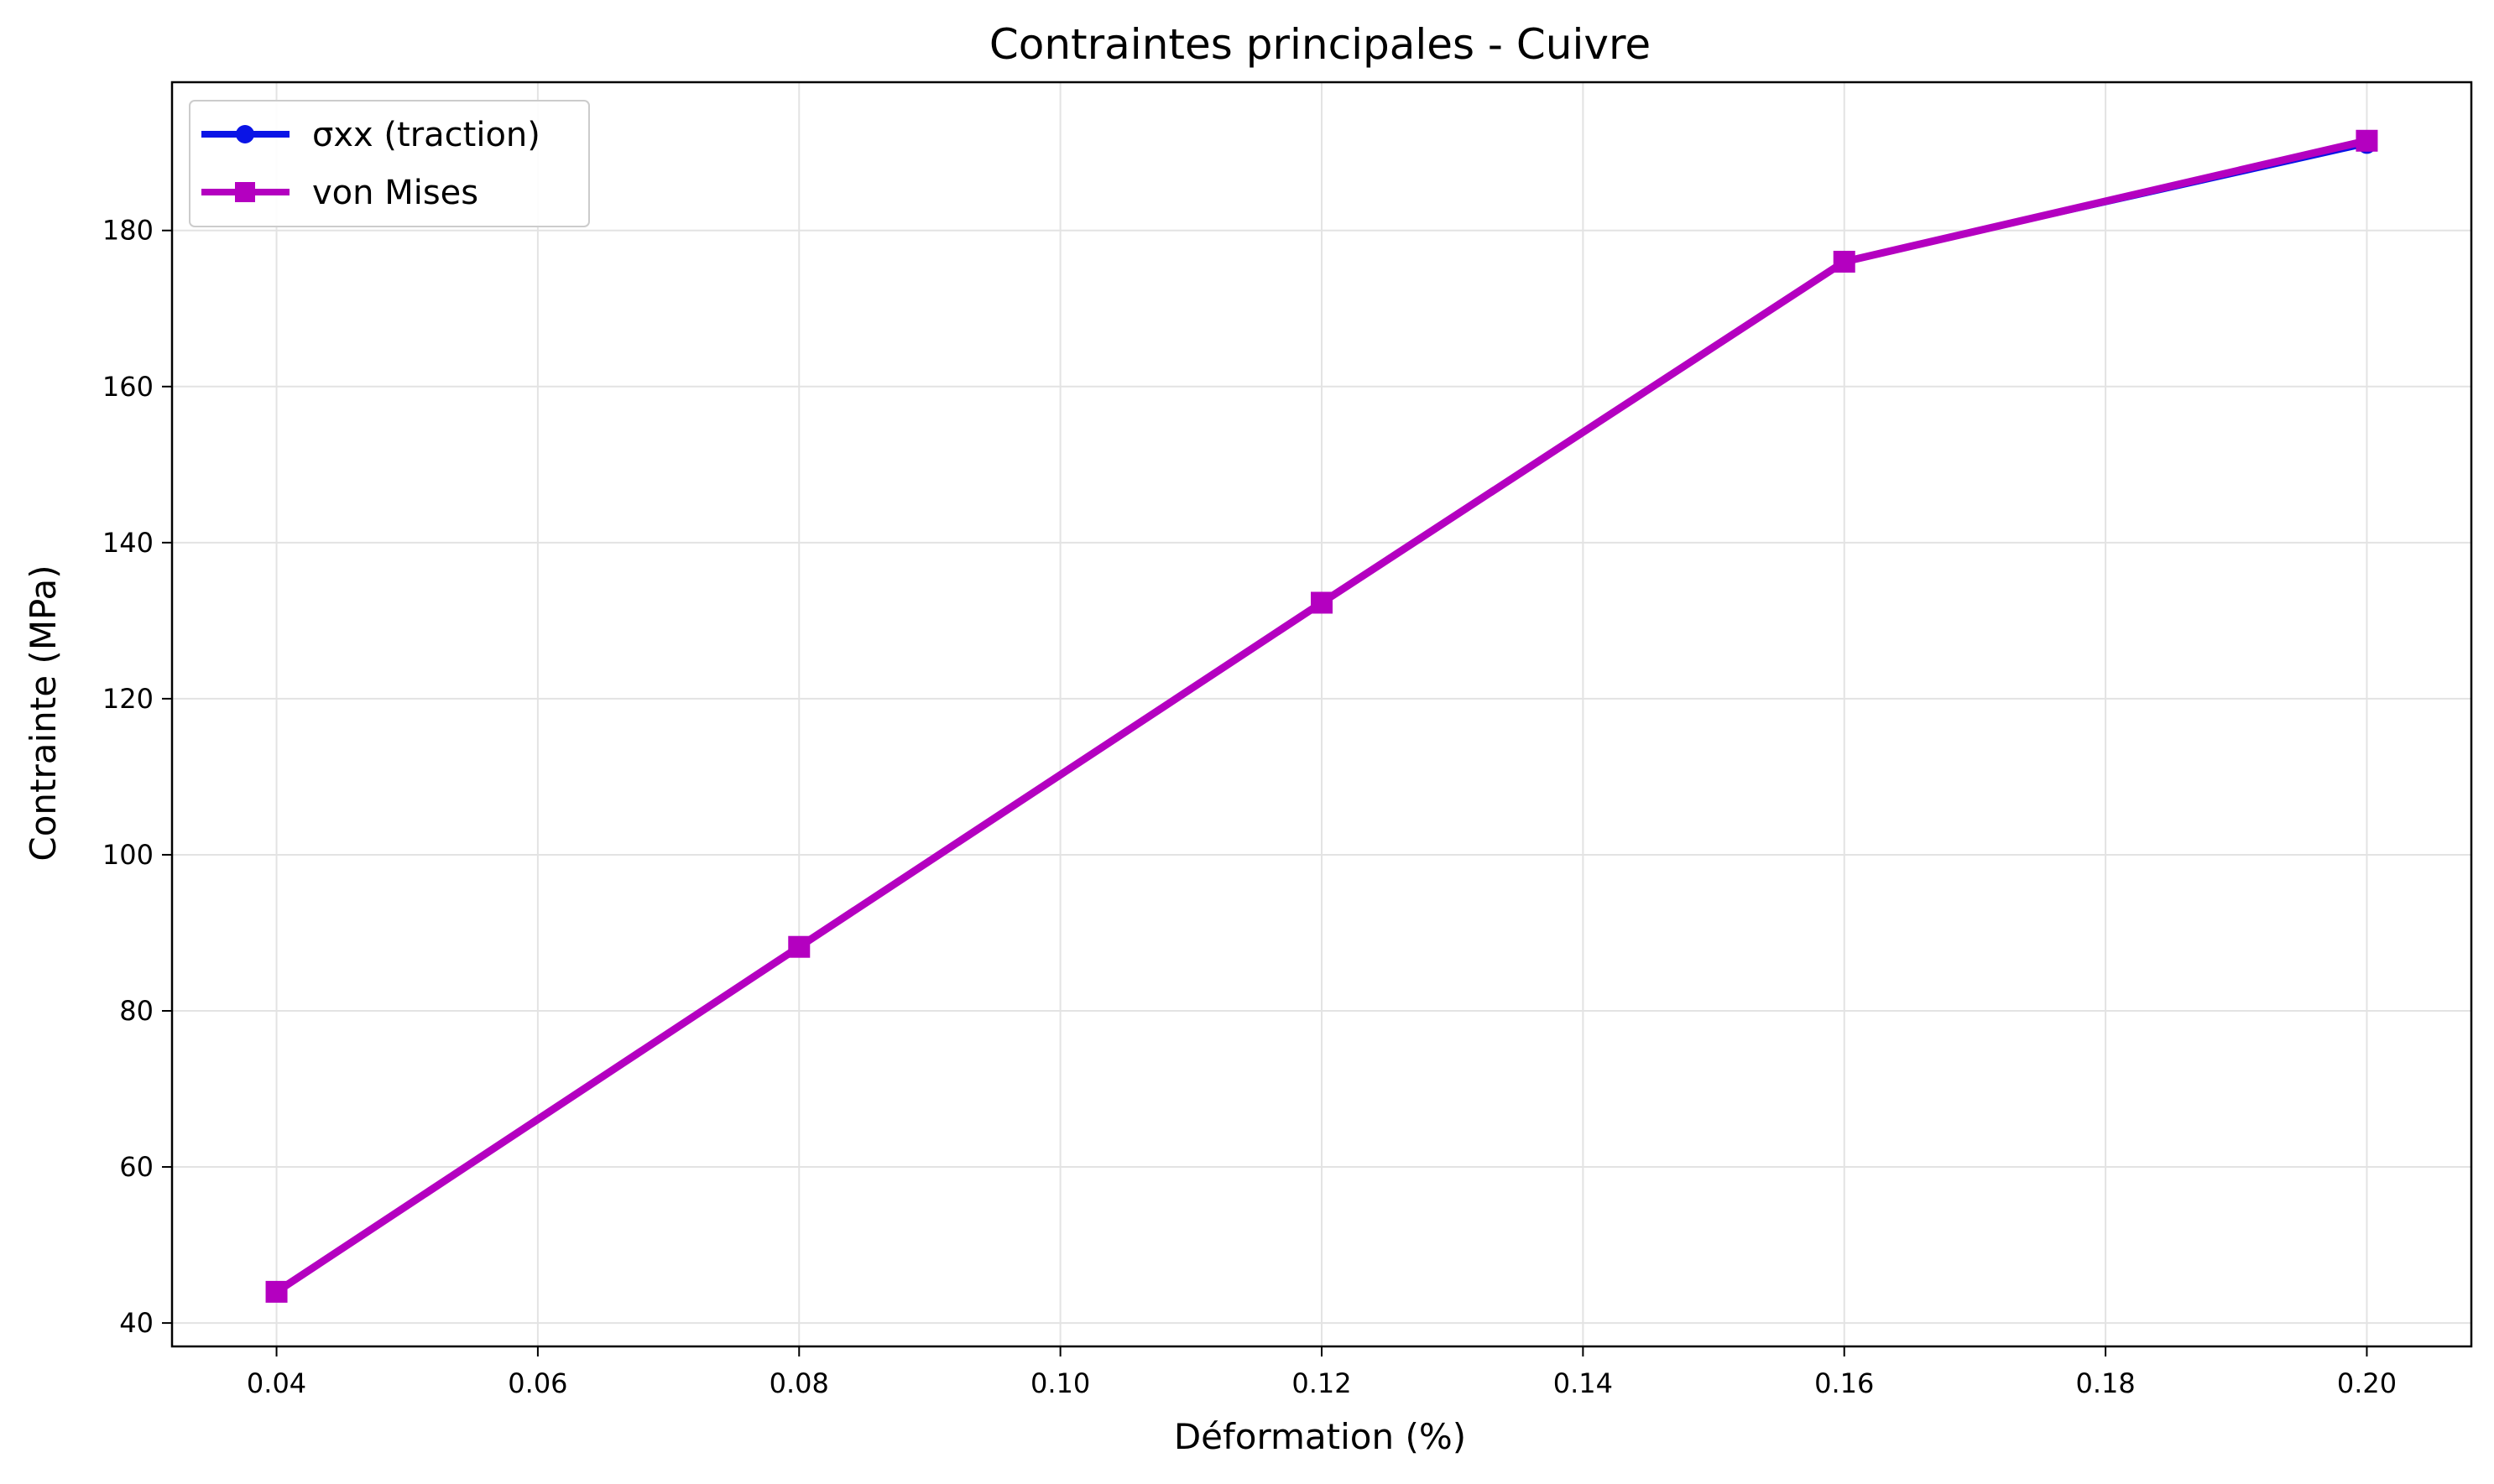  Describe the element at coordinates (1320, 44) in the screenshot. I see `chart-title: Contraintes principales - Cuivre` at that location.